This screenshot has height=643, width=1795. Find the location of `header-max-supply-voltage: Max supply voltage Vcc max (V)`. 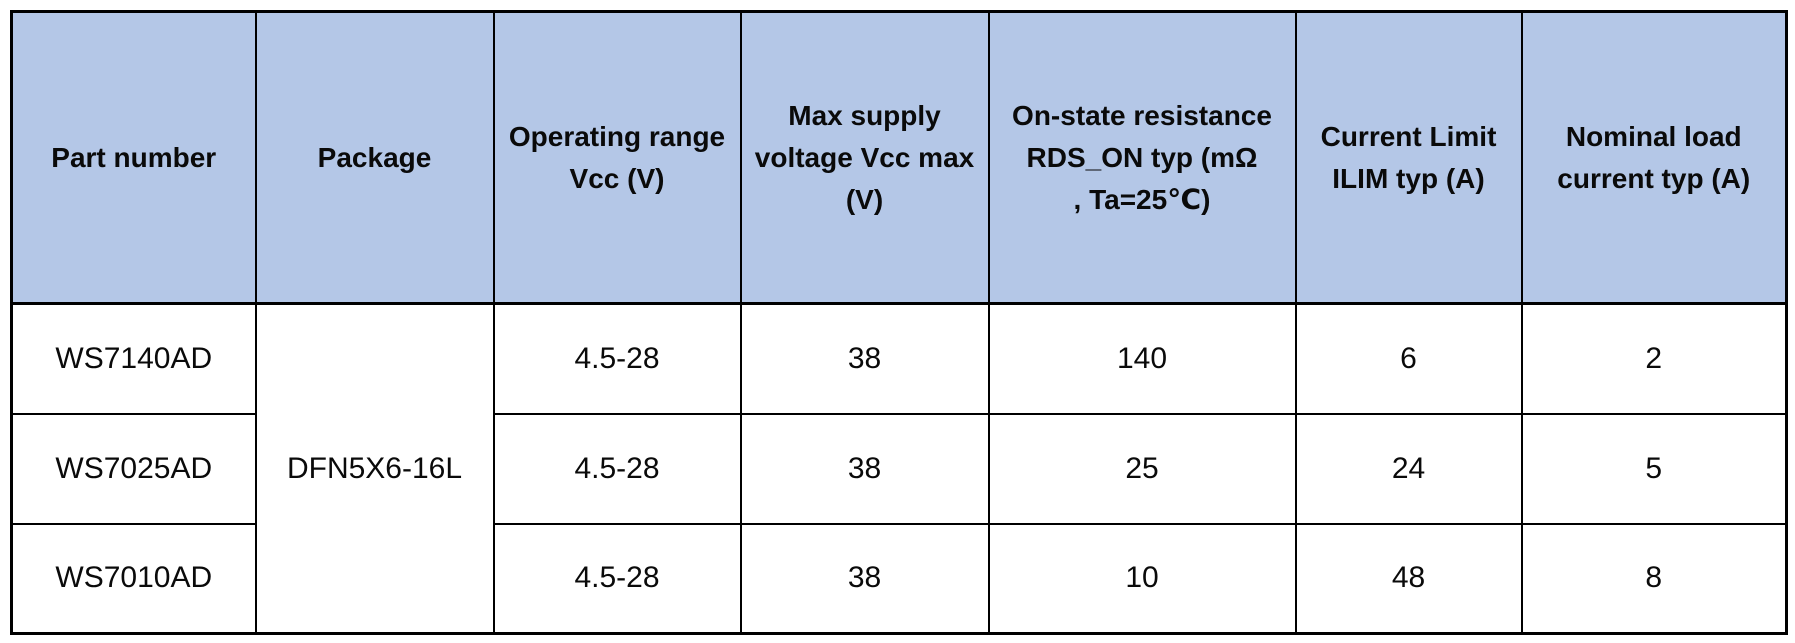

header-max-supply-voltage: Max supply voltage Vcc max (V) is located at coordinates (864, 157).